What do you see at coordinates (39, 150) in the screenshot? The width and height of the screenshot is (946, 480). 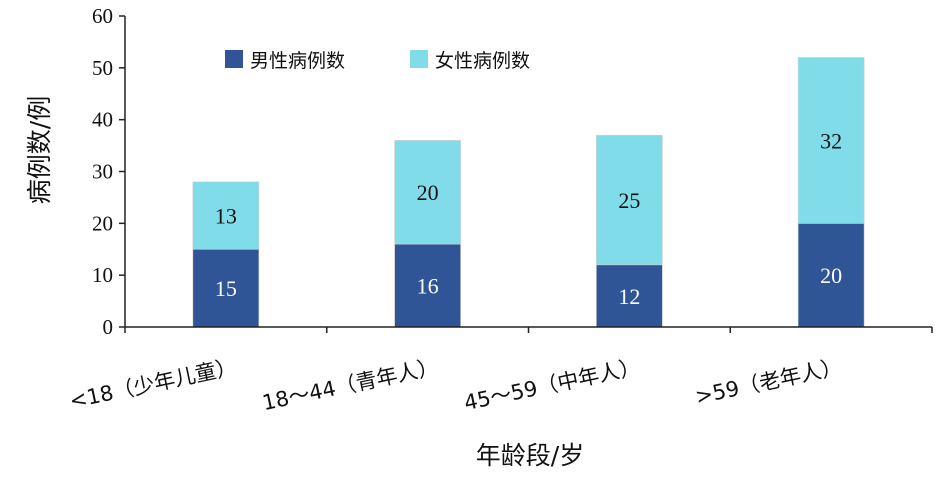 I see `y-axis-title: 病例数/例` at bounding box center [39, 150].